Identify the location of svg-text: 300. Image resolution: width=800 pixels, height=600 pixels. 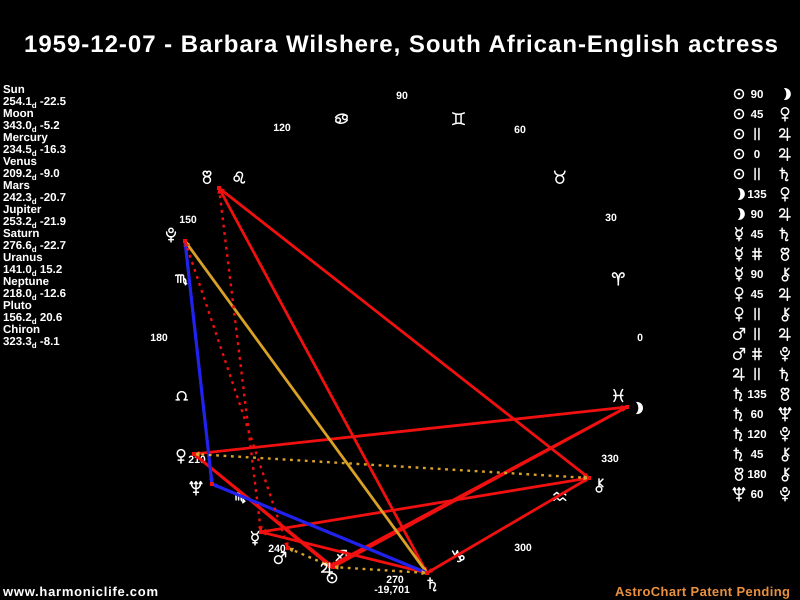
(523, 548).